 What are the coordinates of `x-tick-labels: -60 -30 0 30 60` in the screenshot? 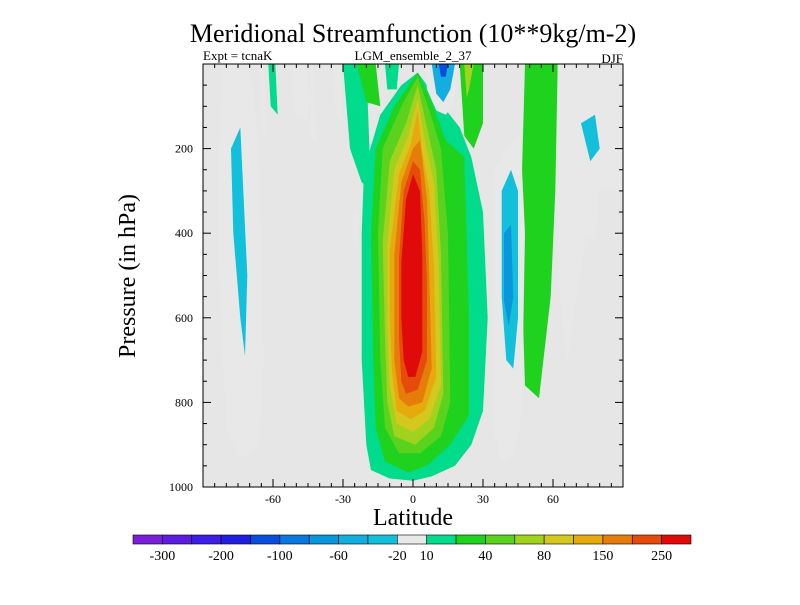 It's located at (412, 499).